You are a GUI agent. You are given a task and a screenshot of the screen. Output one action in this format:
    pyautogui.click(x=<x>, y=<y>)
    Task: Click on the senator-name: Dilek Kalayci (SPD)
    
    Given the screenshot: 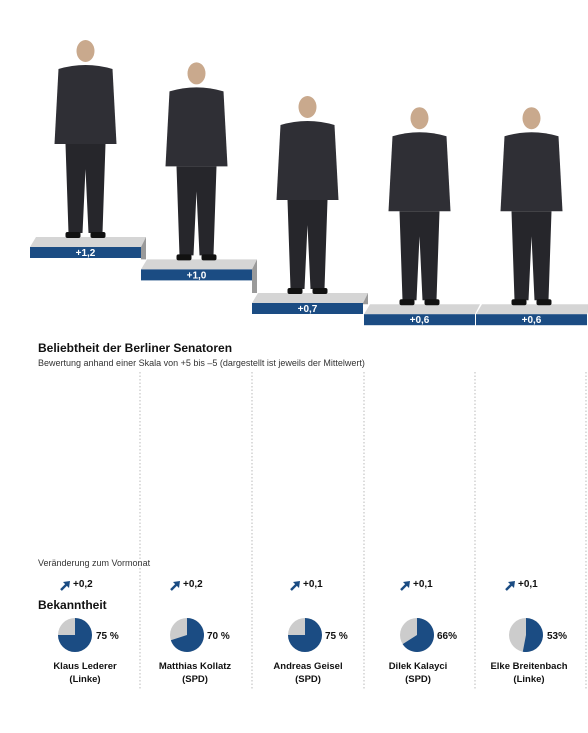 What is the action you would take?
    pyautogui.click(x=418, y=673)
    